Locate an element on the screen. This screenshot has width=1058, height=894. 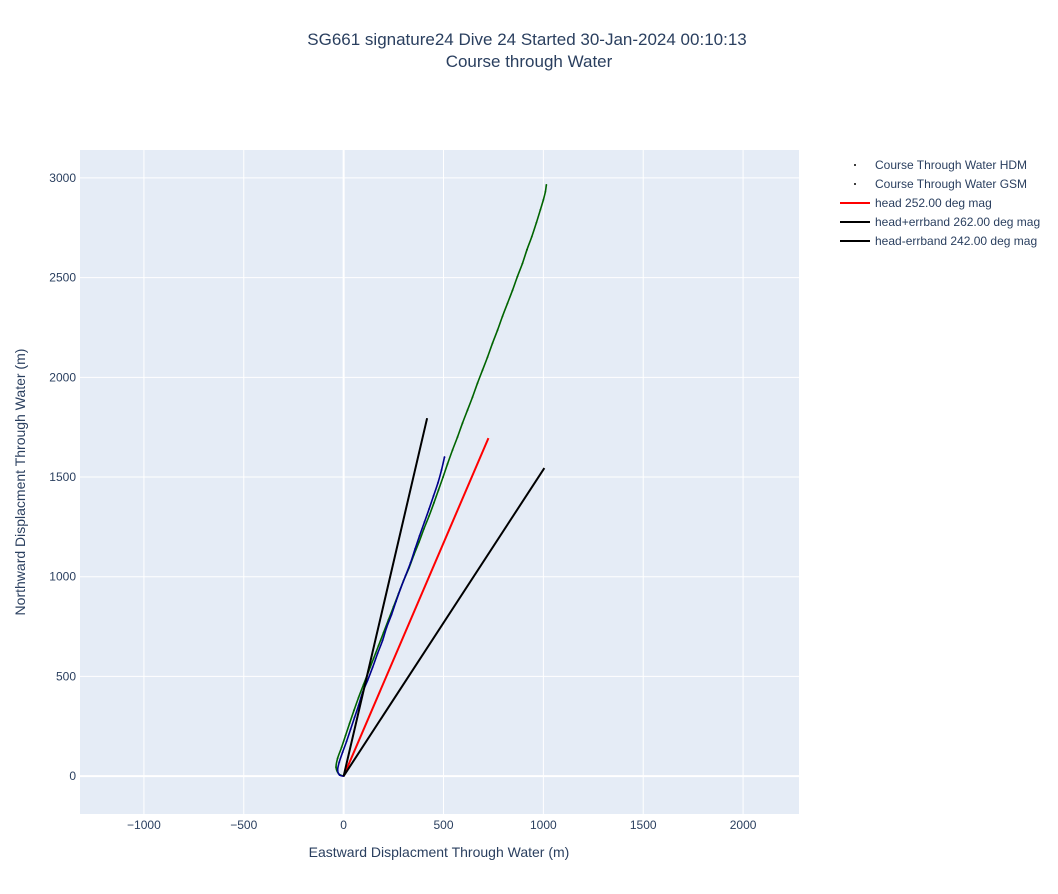
x-tick-label: 1000 is located at coordinates (543, 825).